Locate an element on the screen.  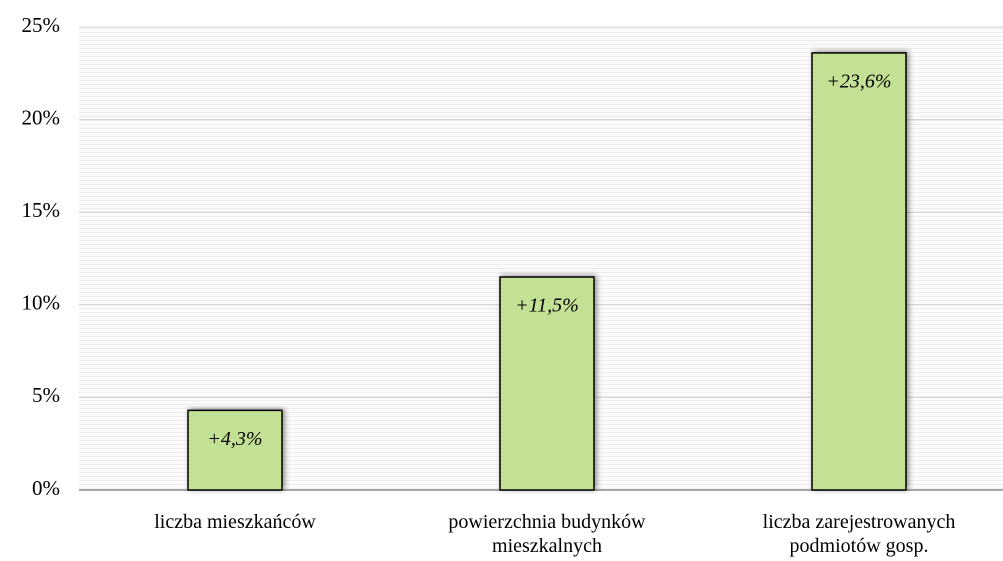
x-tick-label: liczba mieszkańców is located at coordinates (235, 522).